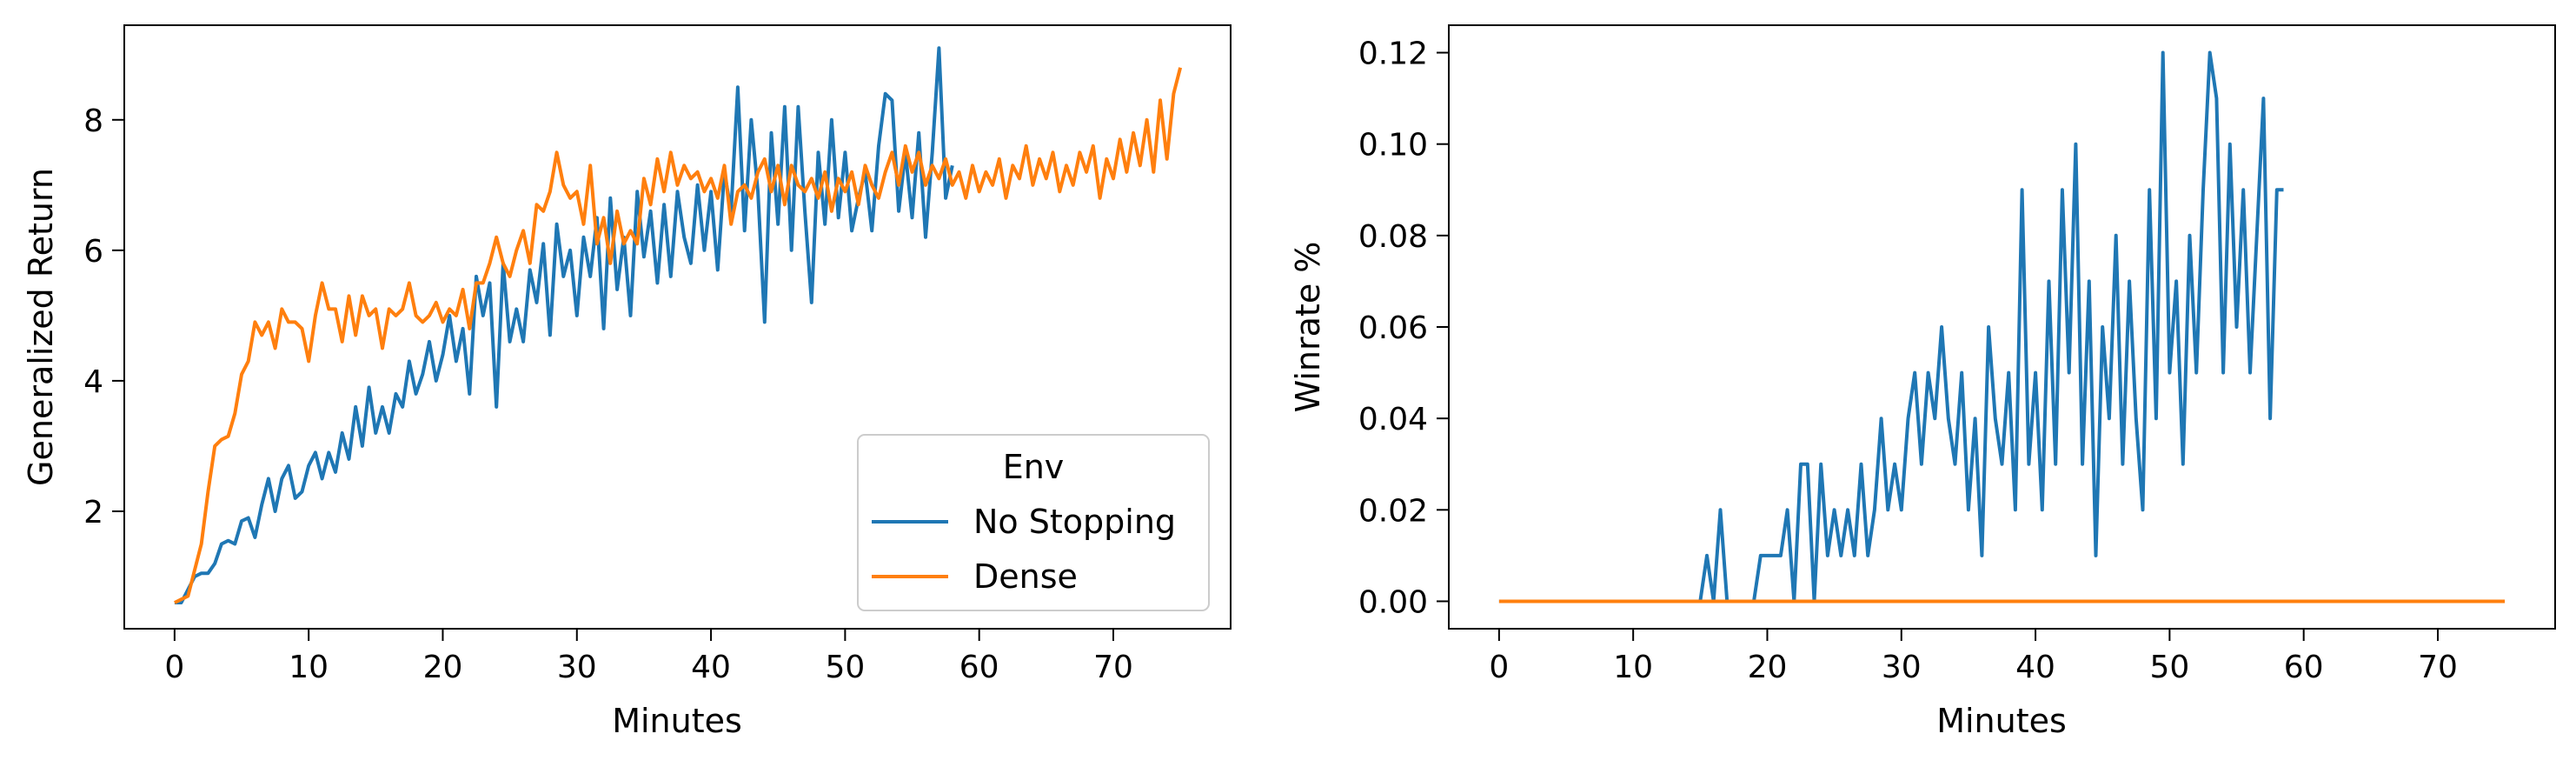 The image size is (2576, 767). Describe the element at coordinates (93, 121) in the screenshot. I see `return-y-tick-label: 8` at that location.